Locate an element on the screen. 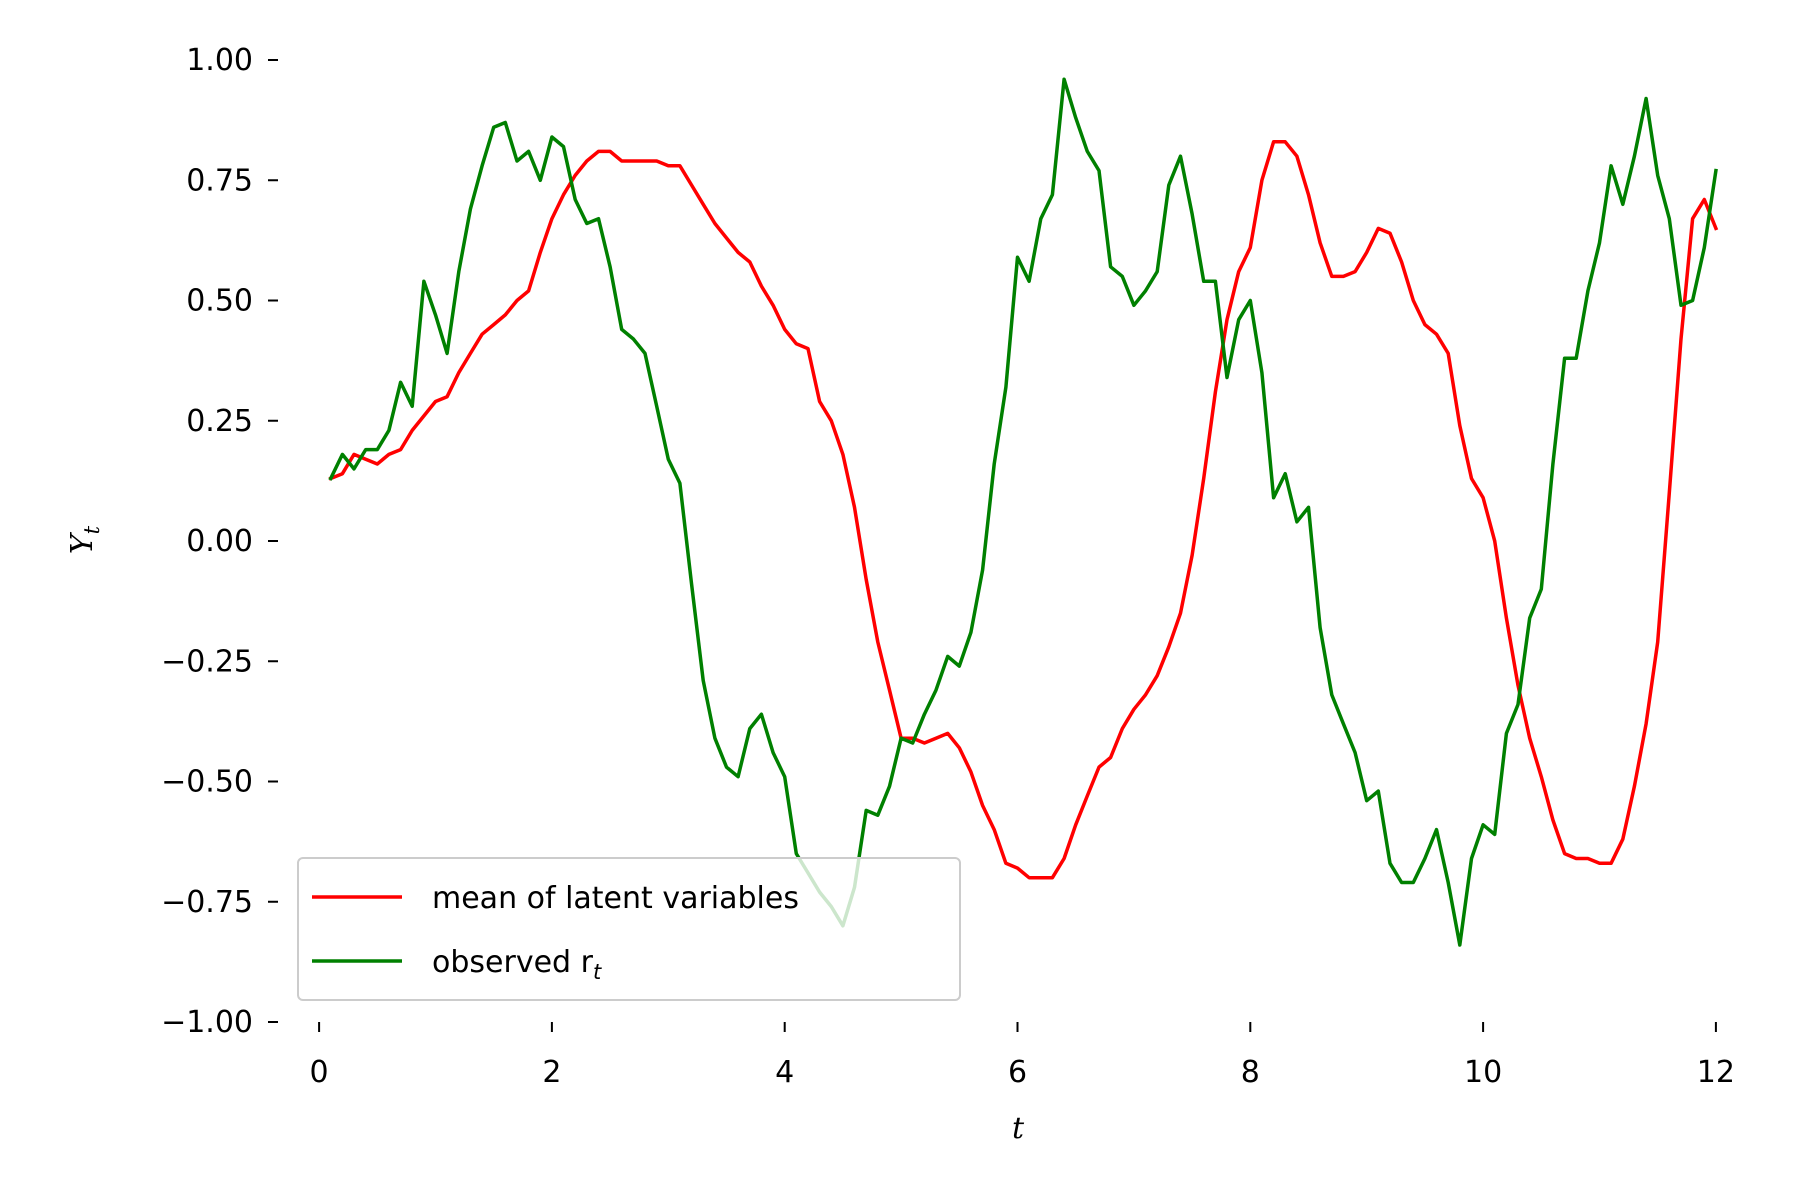  y-tick-label: 0.25 is located at coordinates (219, 421).